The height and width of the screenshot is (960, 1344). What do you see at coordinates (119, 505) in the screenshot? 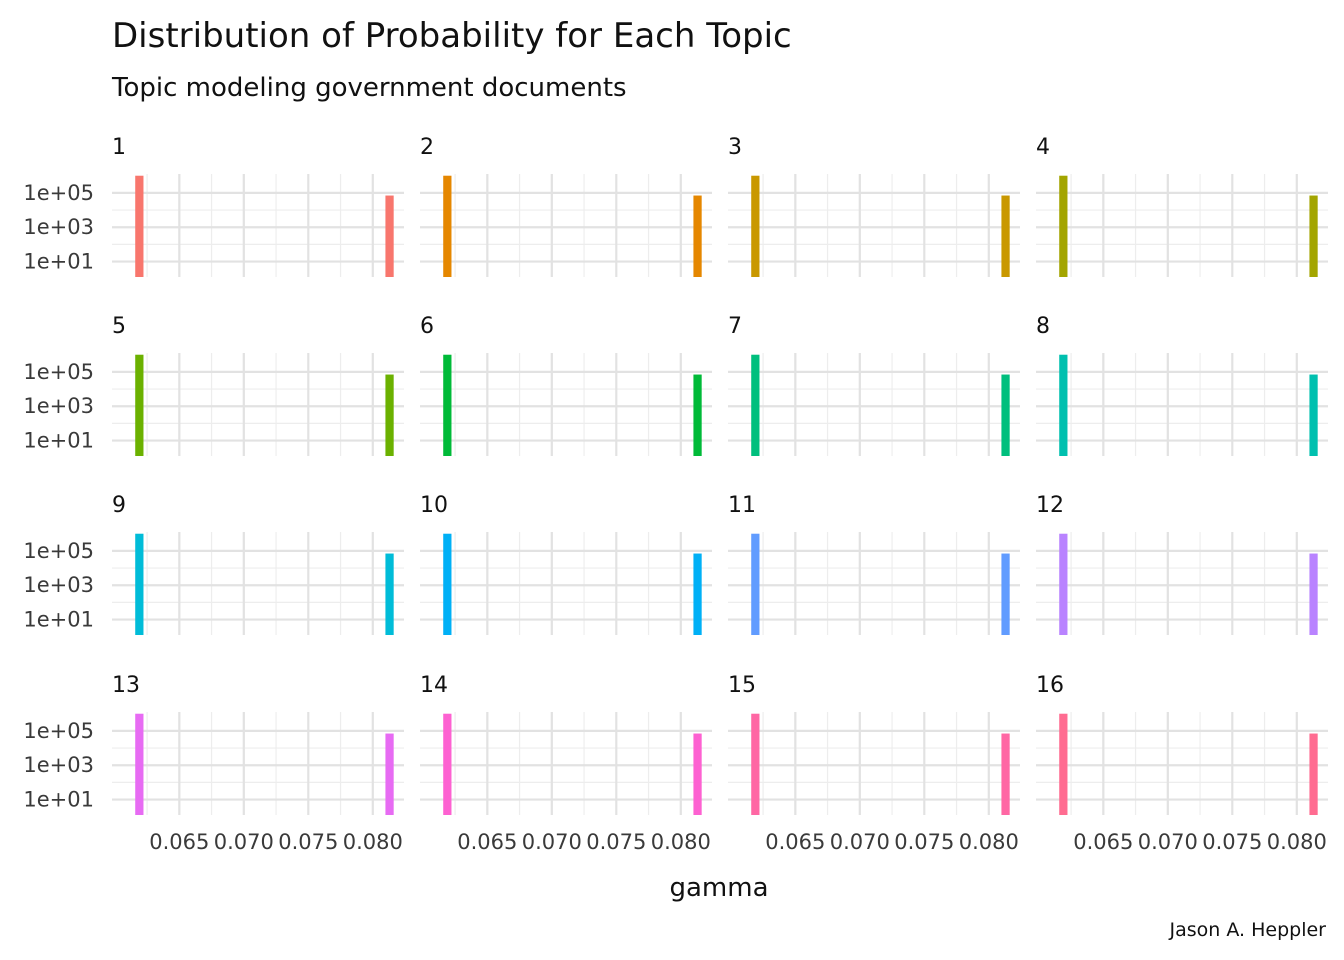
I see `facet-strip-label: 9` at bounding box center [119, 505].